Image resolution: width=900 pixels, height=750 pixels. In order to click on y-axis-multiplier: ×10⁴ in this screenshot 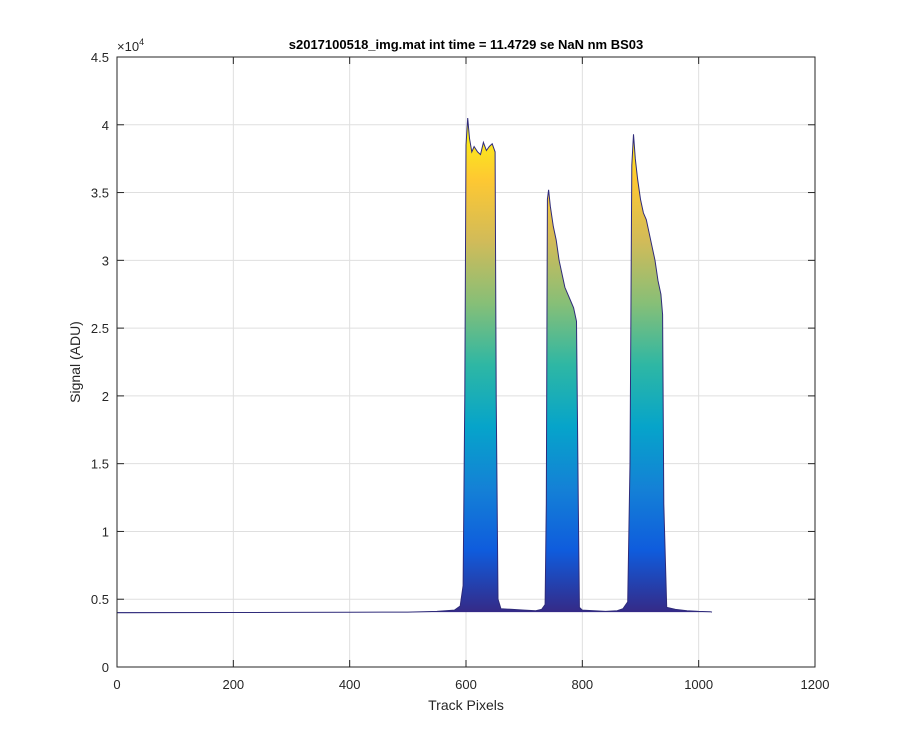, I will do `click(130, 45)`.